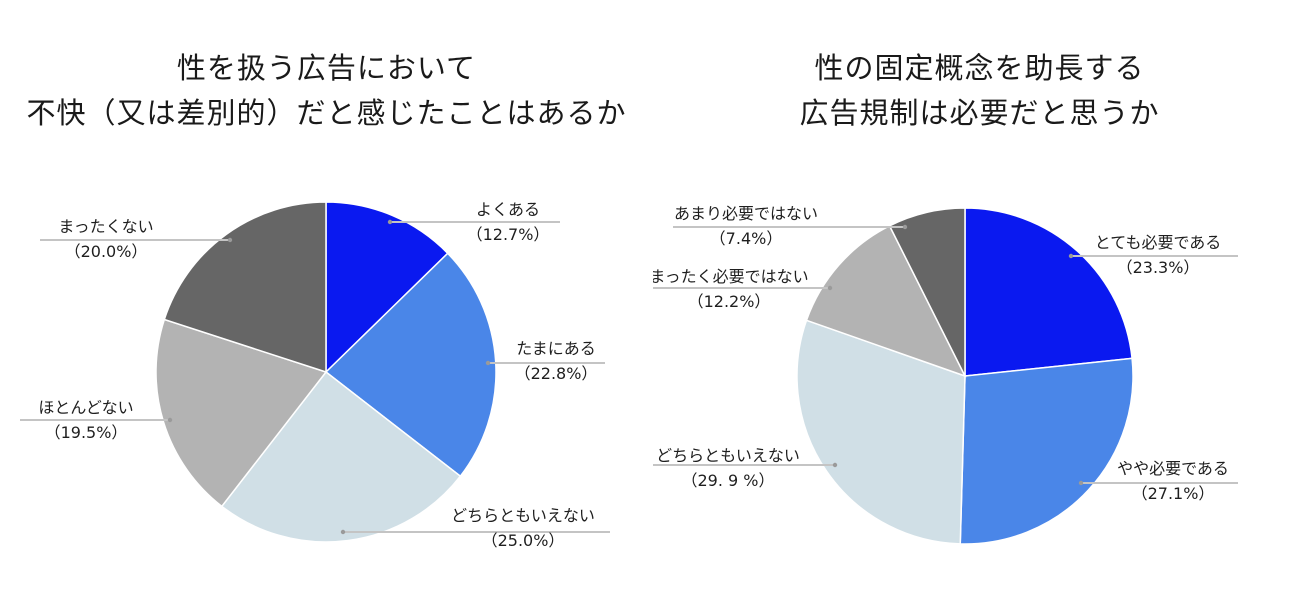  Describe the element at coordinates (326, 91) in the screenshot. I see `chart-title: 性を扱う広告において 不快（又は差別的）だと感じたことはあるか` at that location.